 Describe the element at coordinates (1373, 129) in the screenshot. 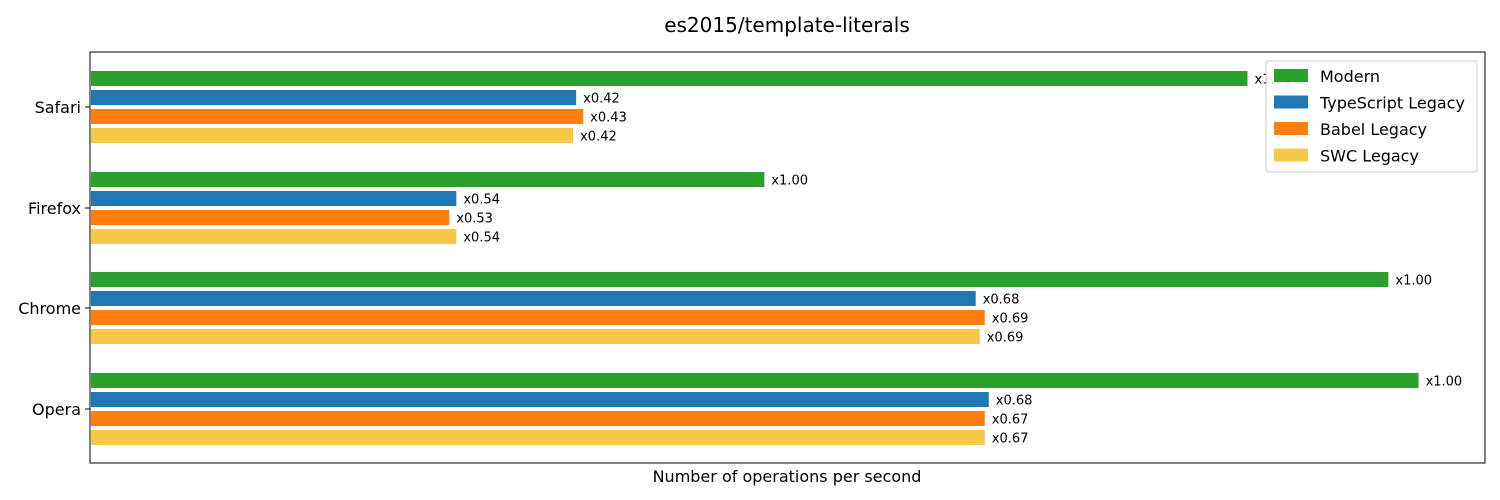

I see `legend-entry-label: Babel Legacy` at that location.